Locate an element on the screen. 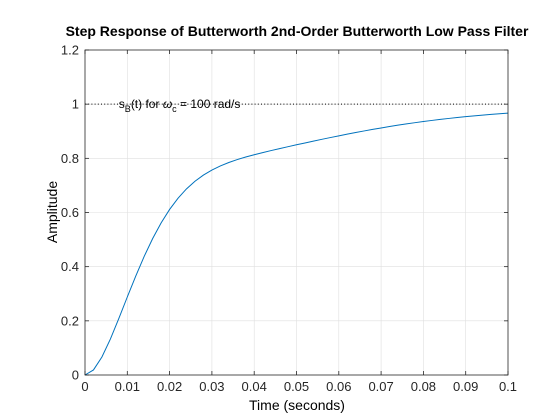  y-tick-label: 1.2 is located at coordinates (70, 50).